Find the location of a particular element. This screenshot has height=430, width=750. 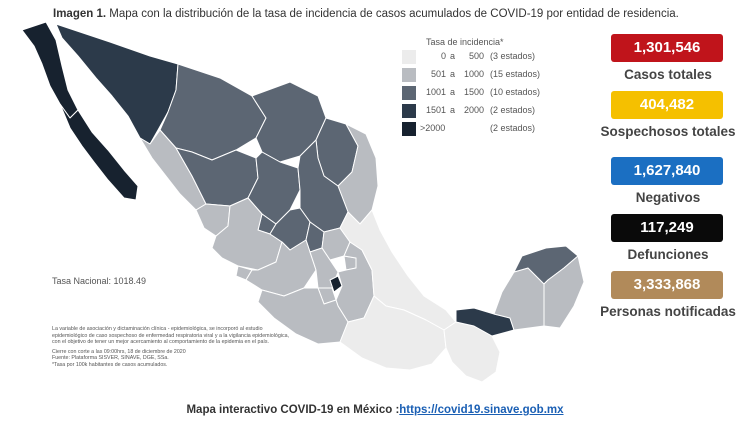

state-guerrero is located at coordinates (303, 316).